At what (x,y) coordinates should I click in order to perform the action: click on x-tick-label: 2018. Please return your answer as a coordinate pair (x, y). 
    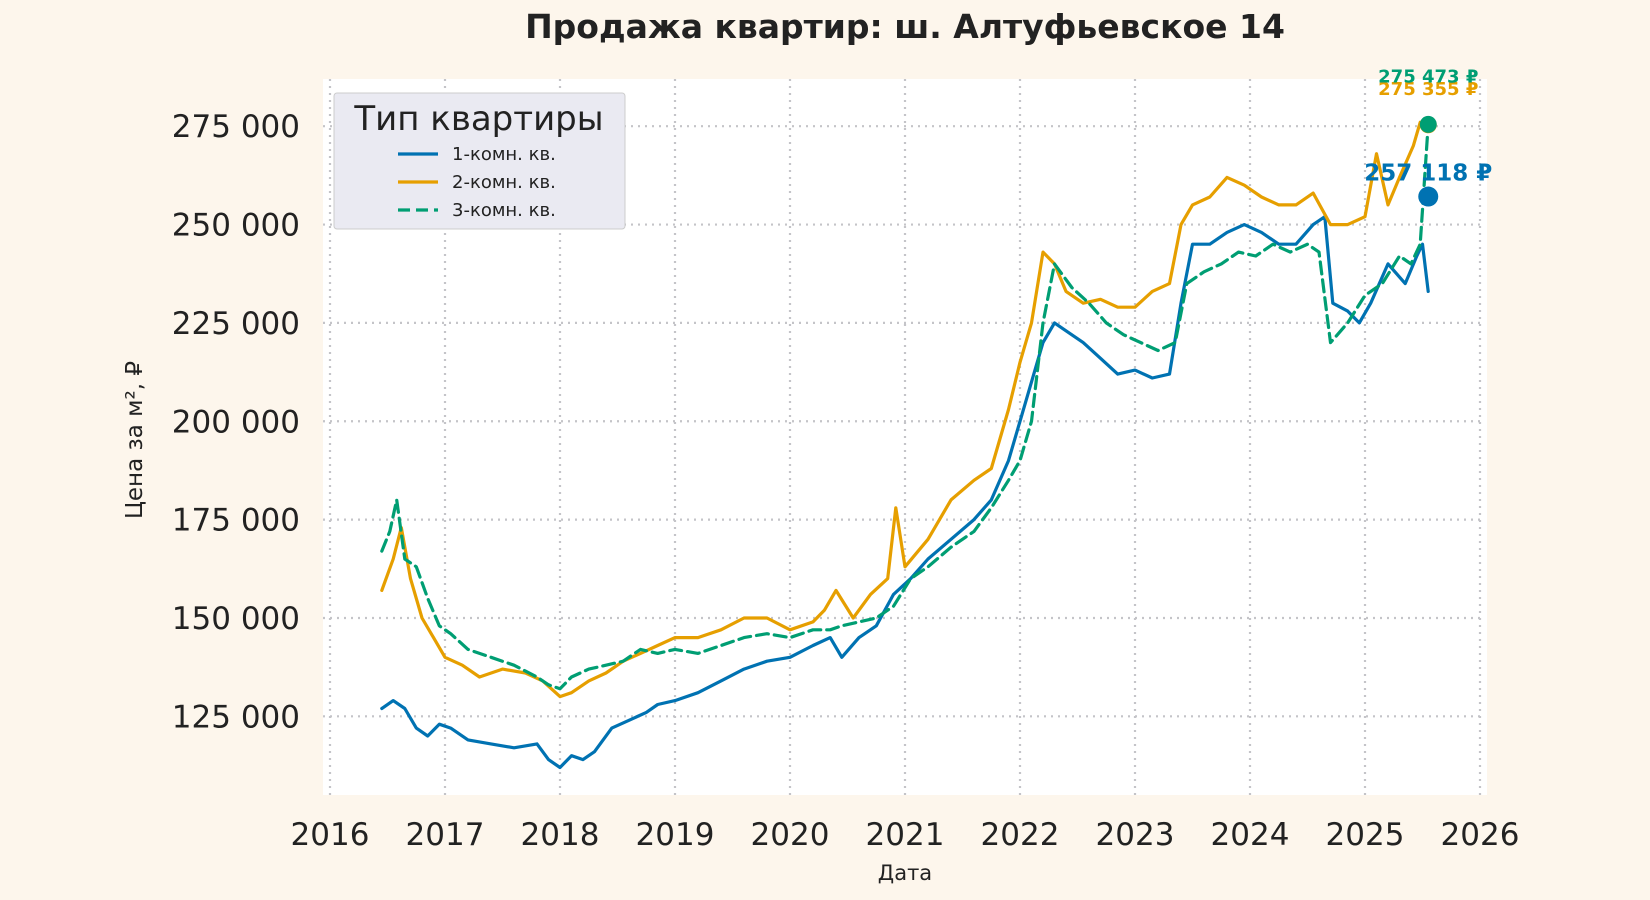
    Looking at the image, I should click on (560, 835).